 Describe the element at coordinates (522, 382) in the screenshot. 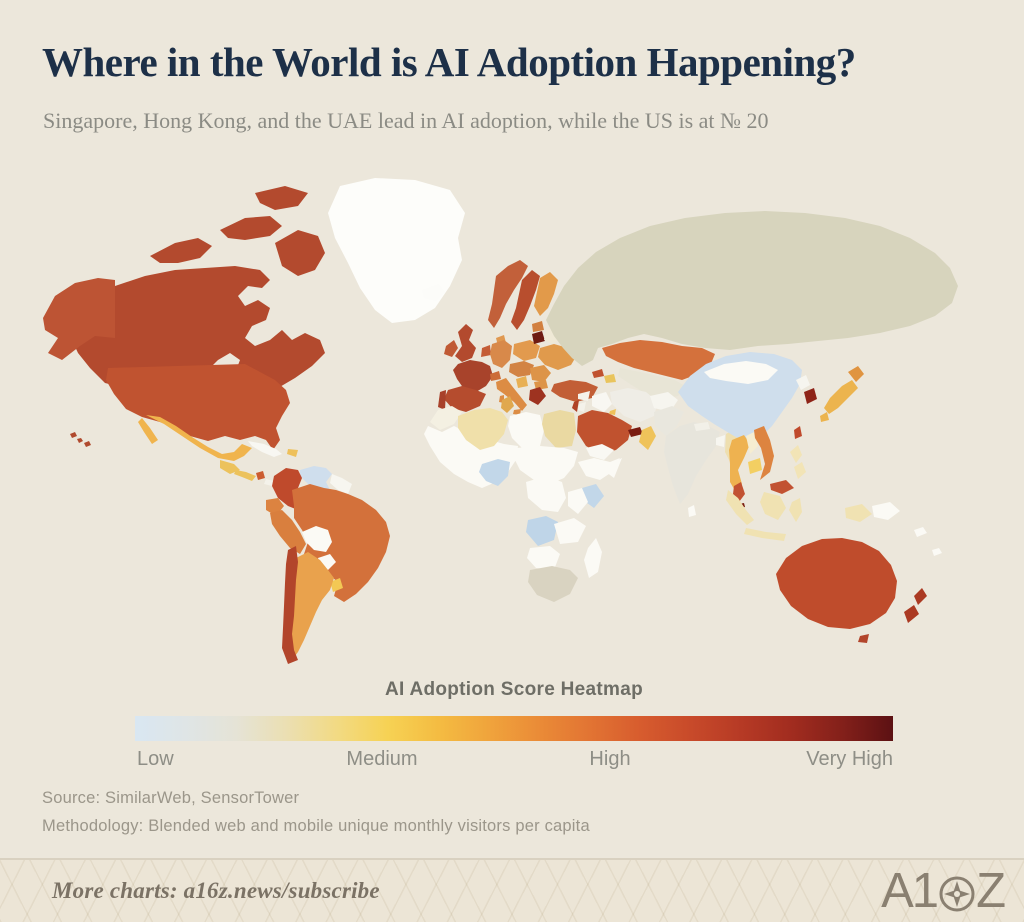

I see `region-balkans` at that location.